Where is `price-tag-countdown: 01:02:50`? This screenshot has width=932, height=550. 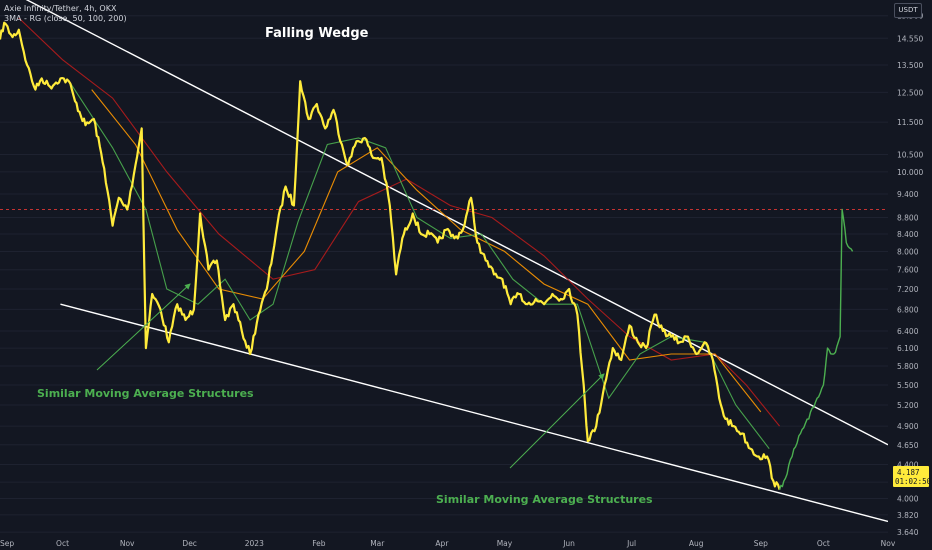 price-tag-countdown: 01:02:50 is located at coordinates (913, 481).